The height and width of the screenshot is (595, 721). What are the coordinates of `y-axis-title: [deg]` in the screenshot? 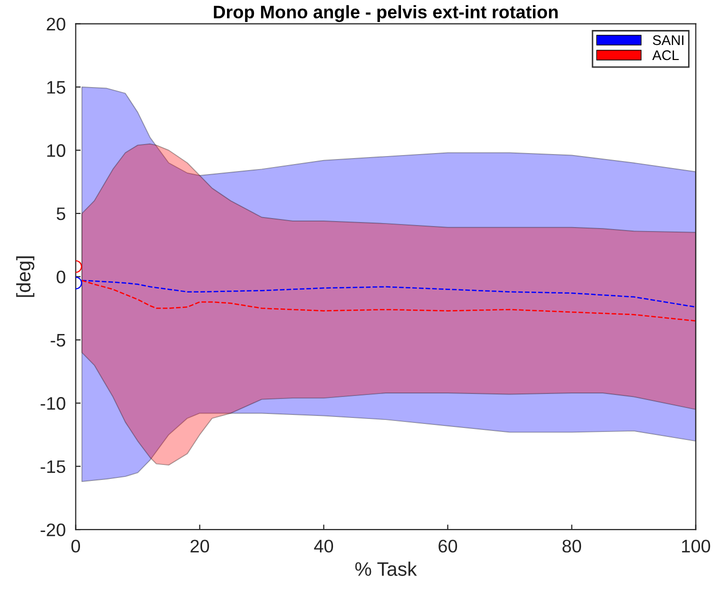 It's located at (25, 276).